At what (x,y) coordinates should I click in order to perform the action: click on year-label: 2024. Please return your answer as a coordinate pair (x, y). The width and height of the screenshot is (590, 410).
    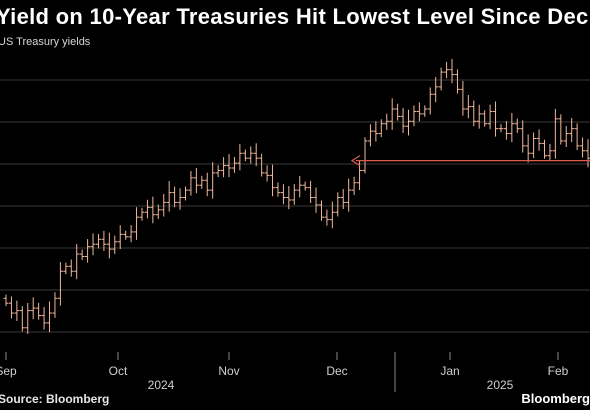
    Looking at the image, I should click on (161, 385).